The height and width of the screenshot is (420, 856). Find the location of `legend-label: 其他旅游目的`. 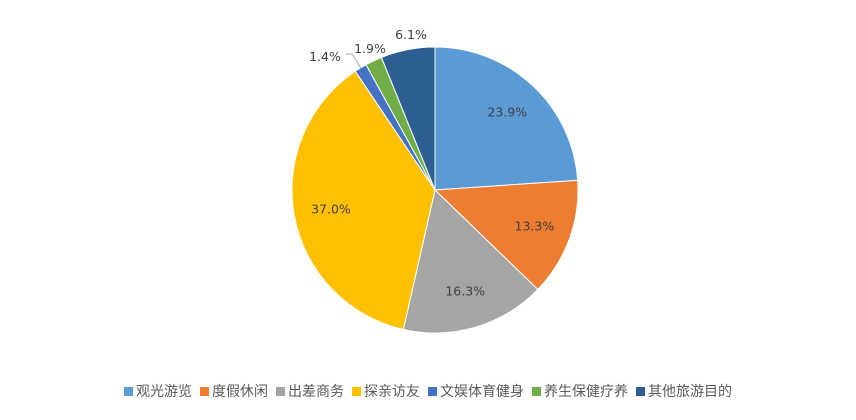

legend-label: 其他旅游目的 is located at coordinates (690, 392).